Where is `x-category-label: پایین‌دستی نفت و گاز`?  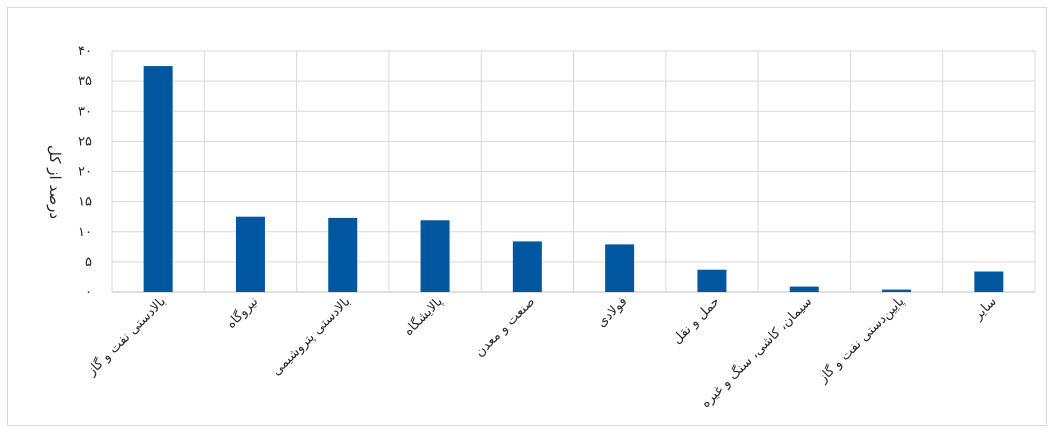
x-category-label: پایین‌دستی نفت و گاز is located at coordinates (860, 339).